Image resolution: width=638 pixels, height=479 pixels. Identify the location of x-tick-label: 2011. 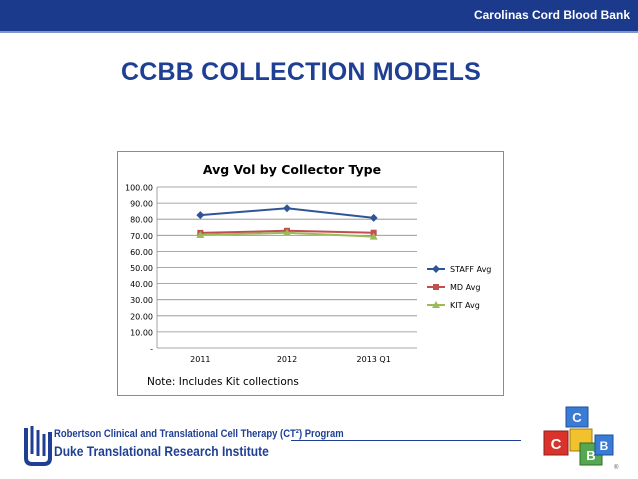
(200, 359).